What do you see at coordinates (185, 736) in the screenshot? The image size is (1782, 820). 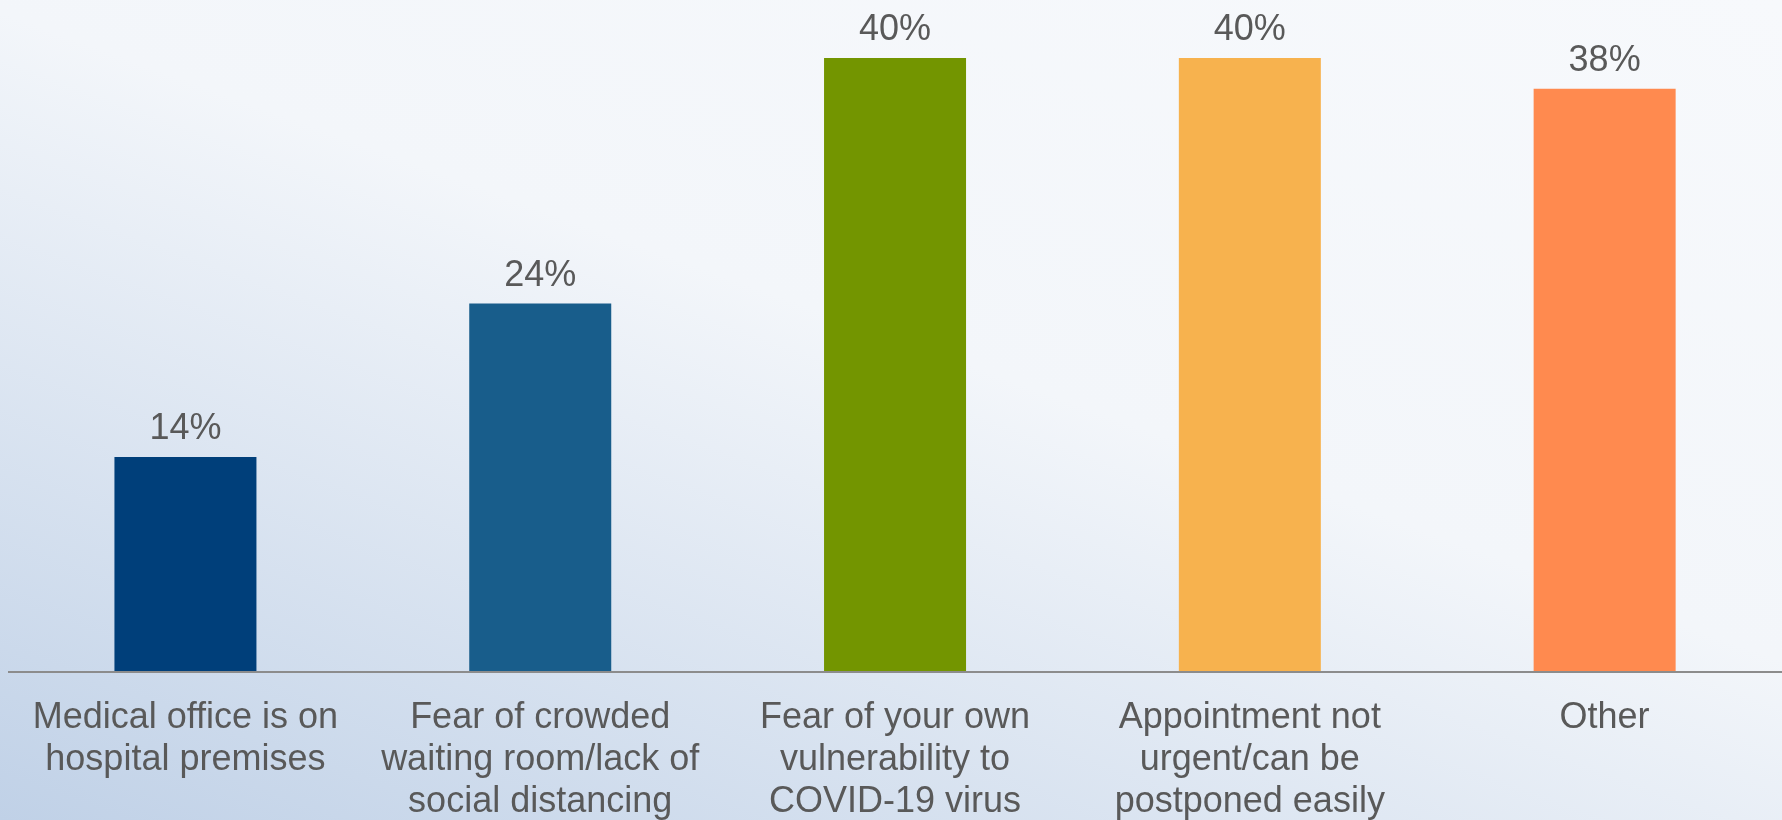 I see `x-tick-label: Medical office is on hospital premises` at bounding box center [185, 736].